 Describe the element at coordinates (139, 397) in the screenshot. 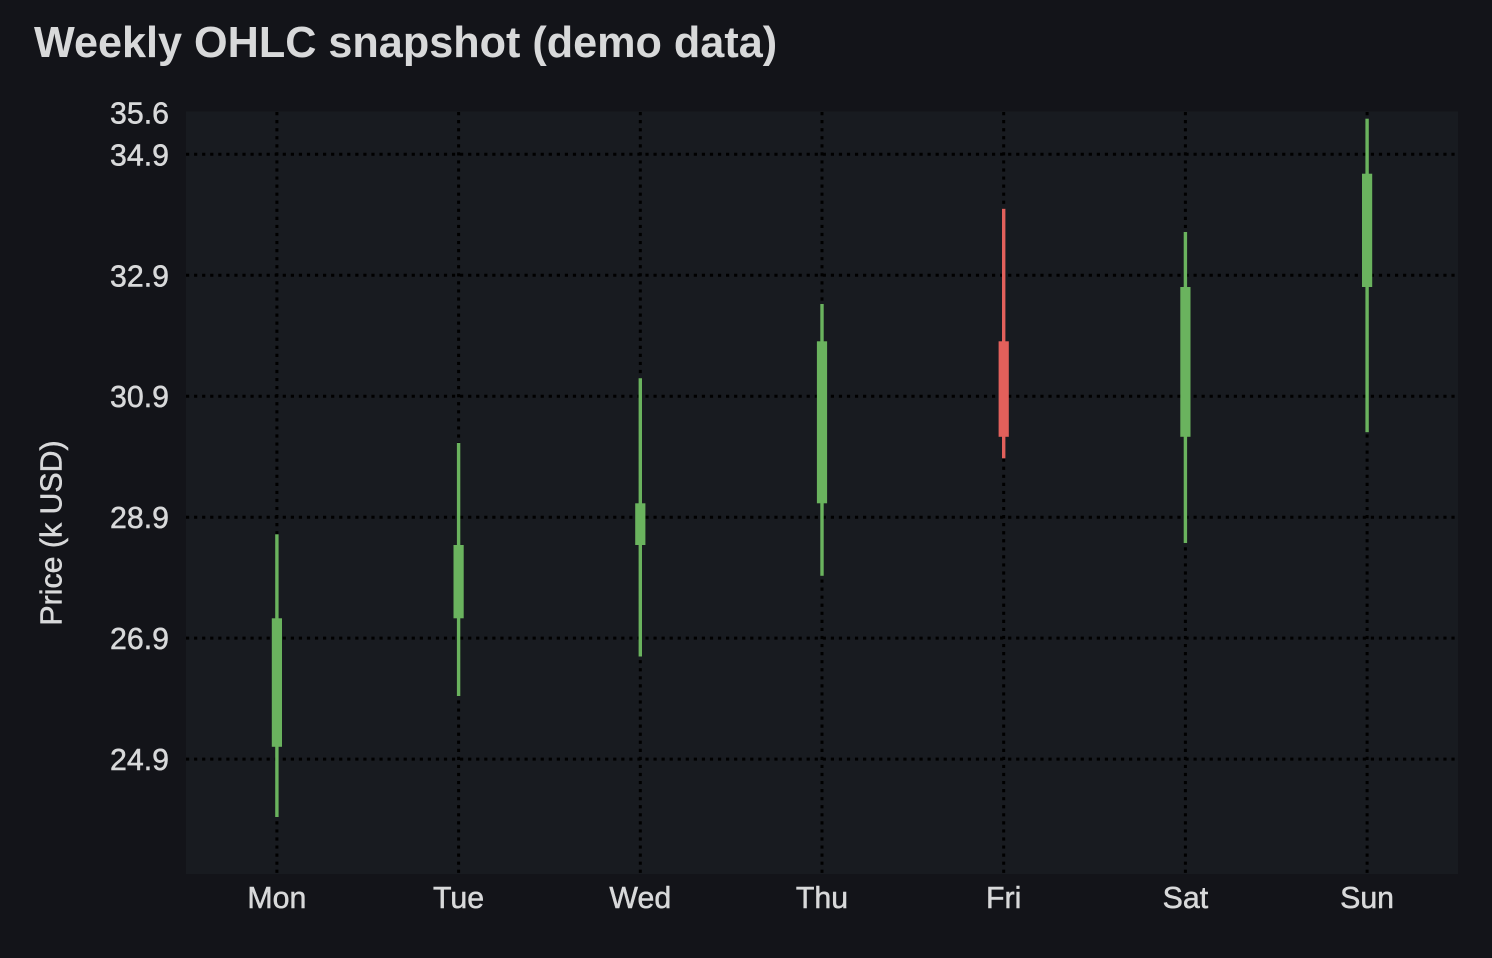

I see `svg-text: 30.9` at that location.